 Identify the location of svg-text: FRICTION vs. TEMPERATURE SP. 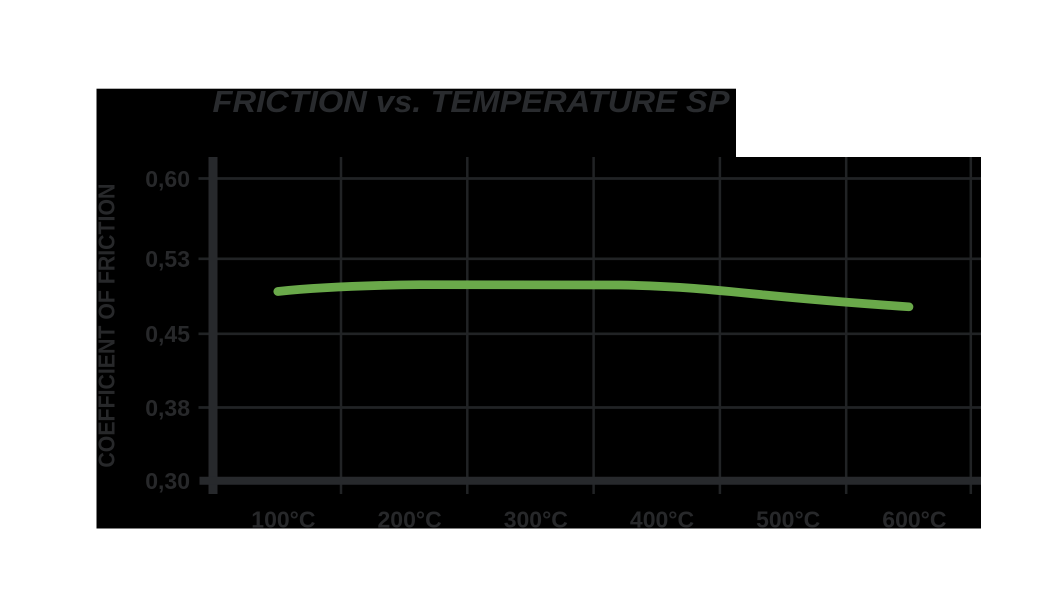
(471, 101).